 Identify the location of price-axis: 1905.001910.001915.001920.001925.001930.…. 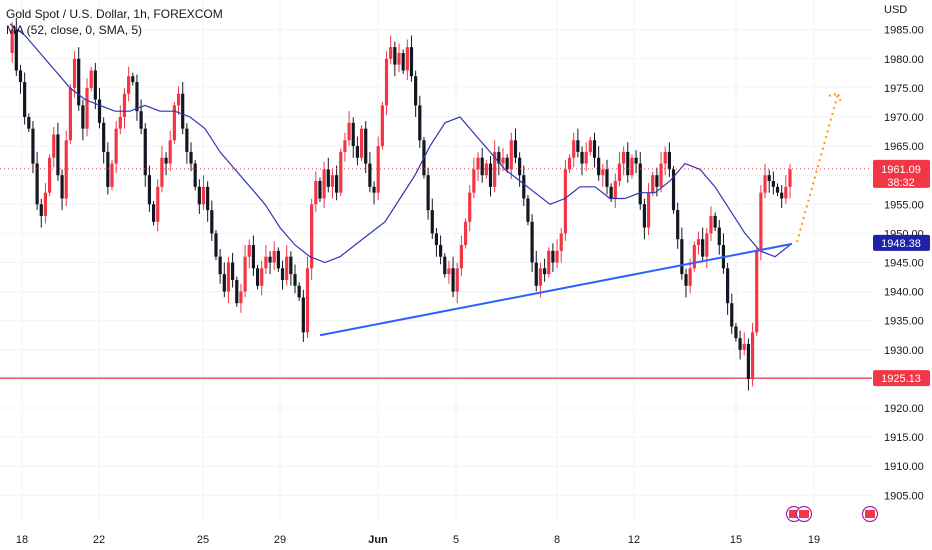
(904, 264).